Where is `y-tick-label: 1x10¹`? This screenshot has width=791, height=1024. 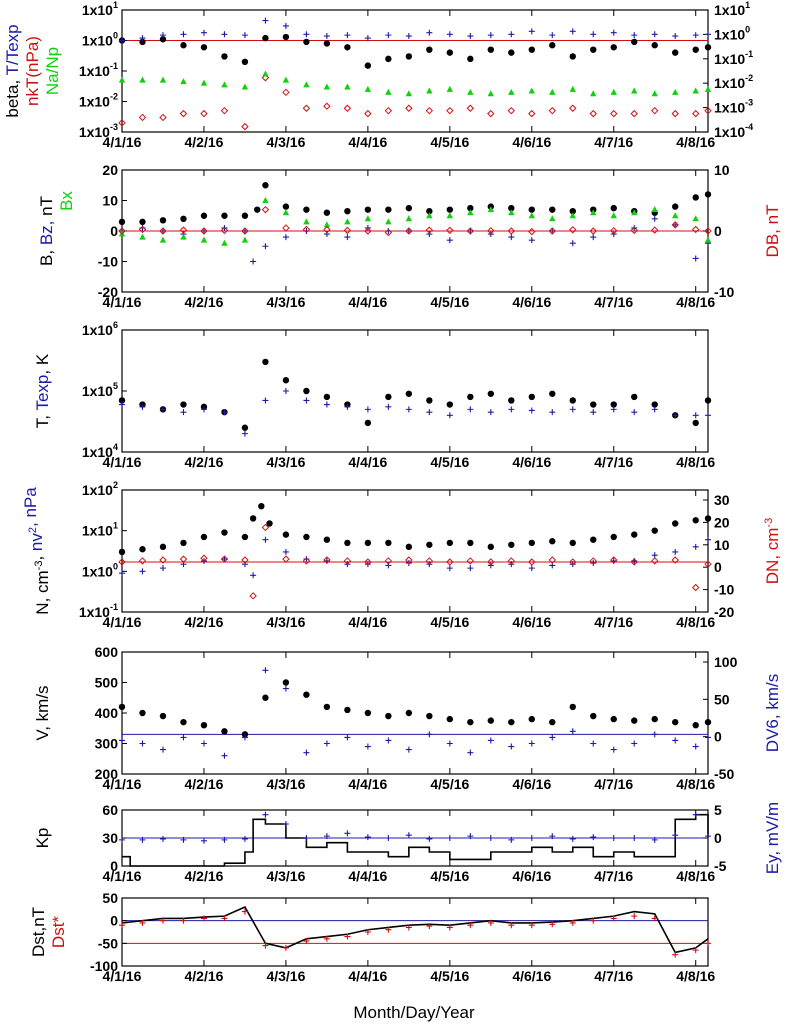 y-tick-label: 1x10¹ is located at coordinates (100, 530).